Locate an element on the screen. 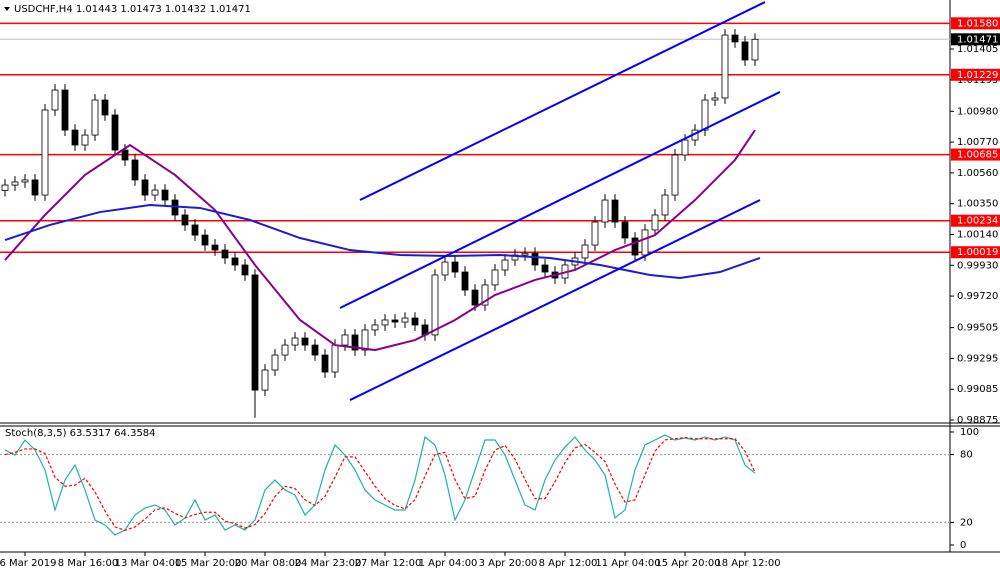 This screenshot has height=571, width=1000. y-tick-label: 1.00350 is located at coordinates (977, 204).